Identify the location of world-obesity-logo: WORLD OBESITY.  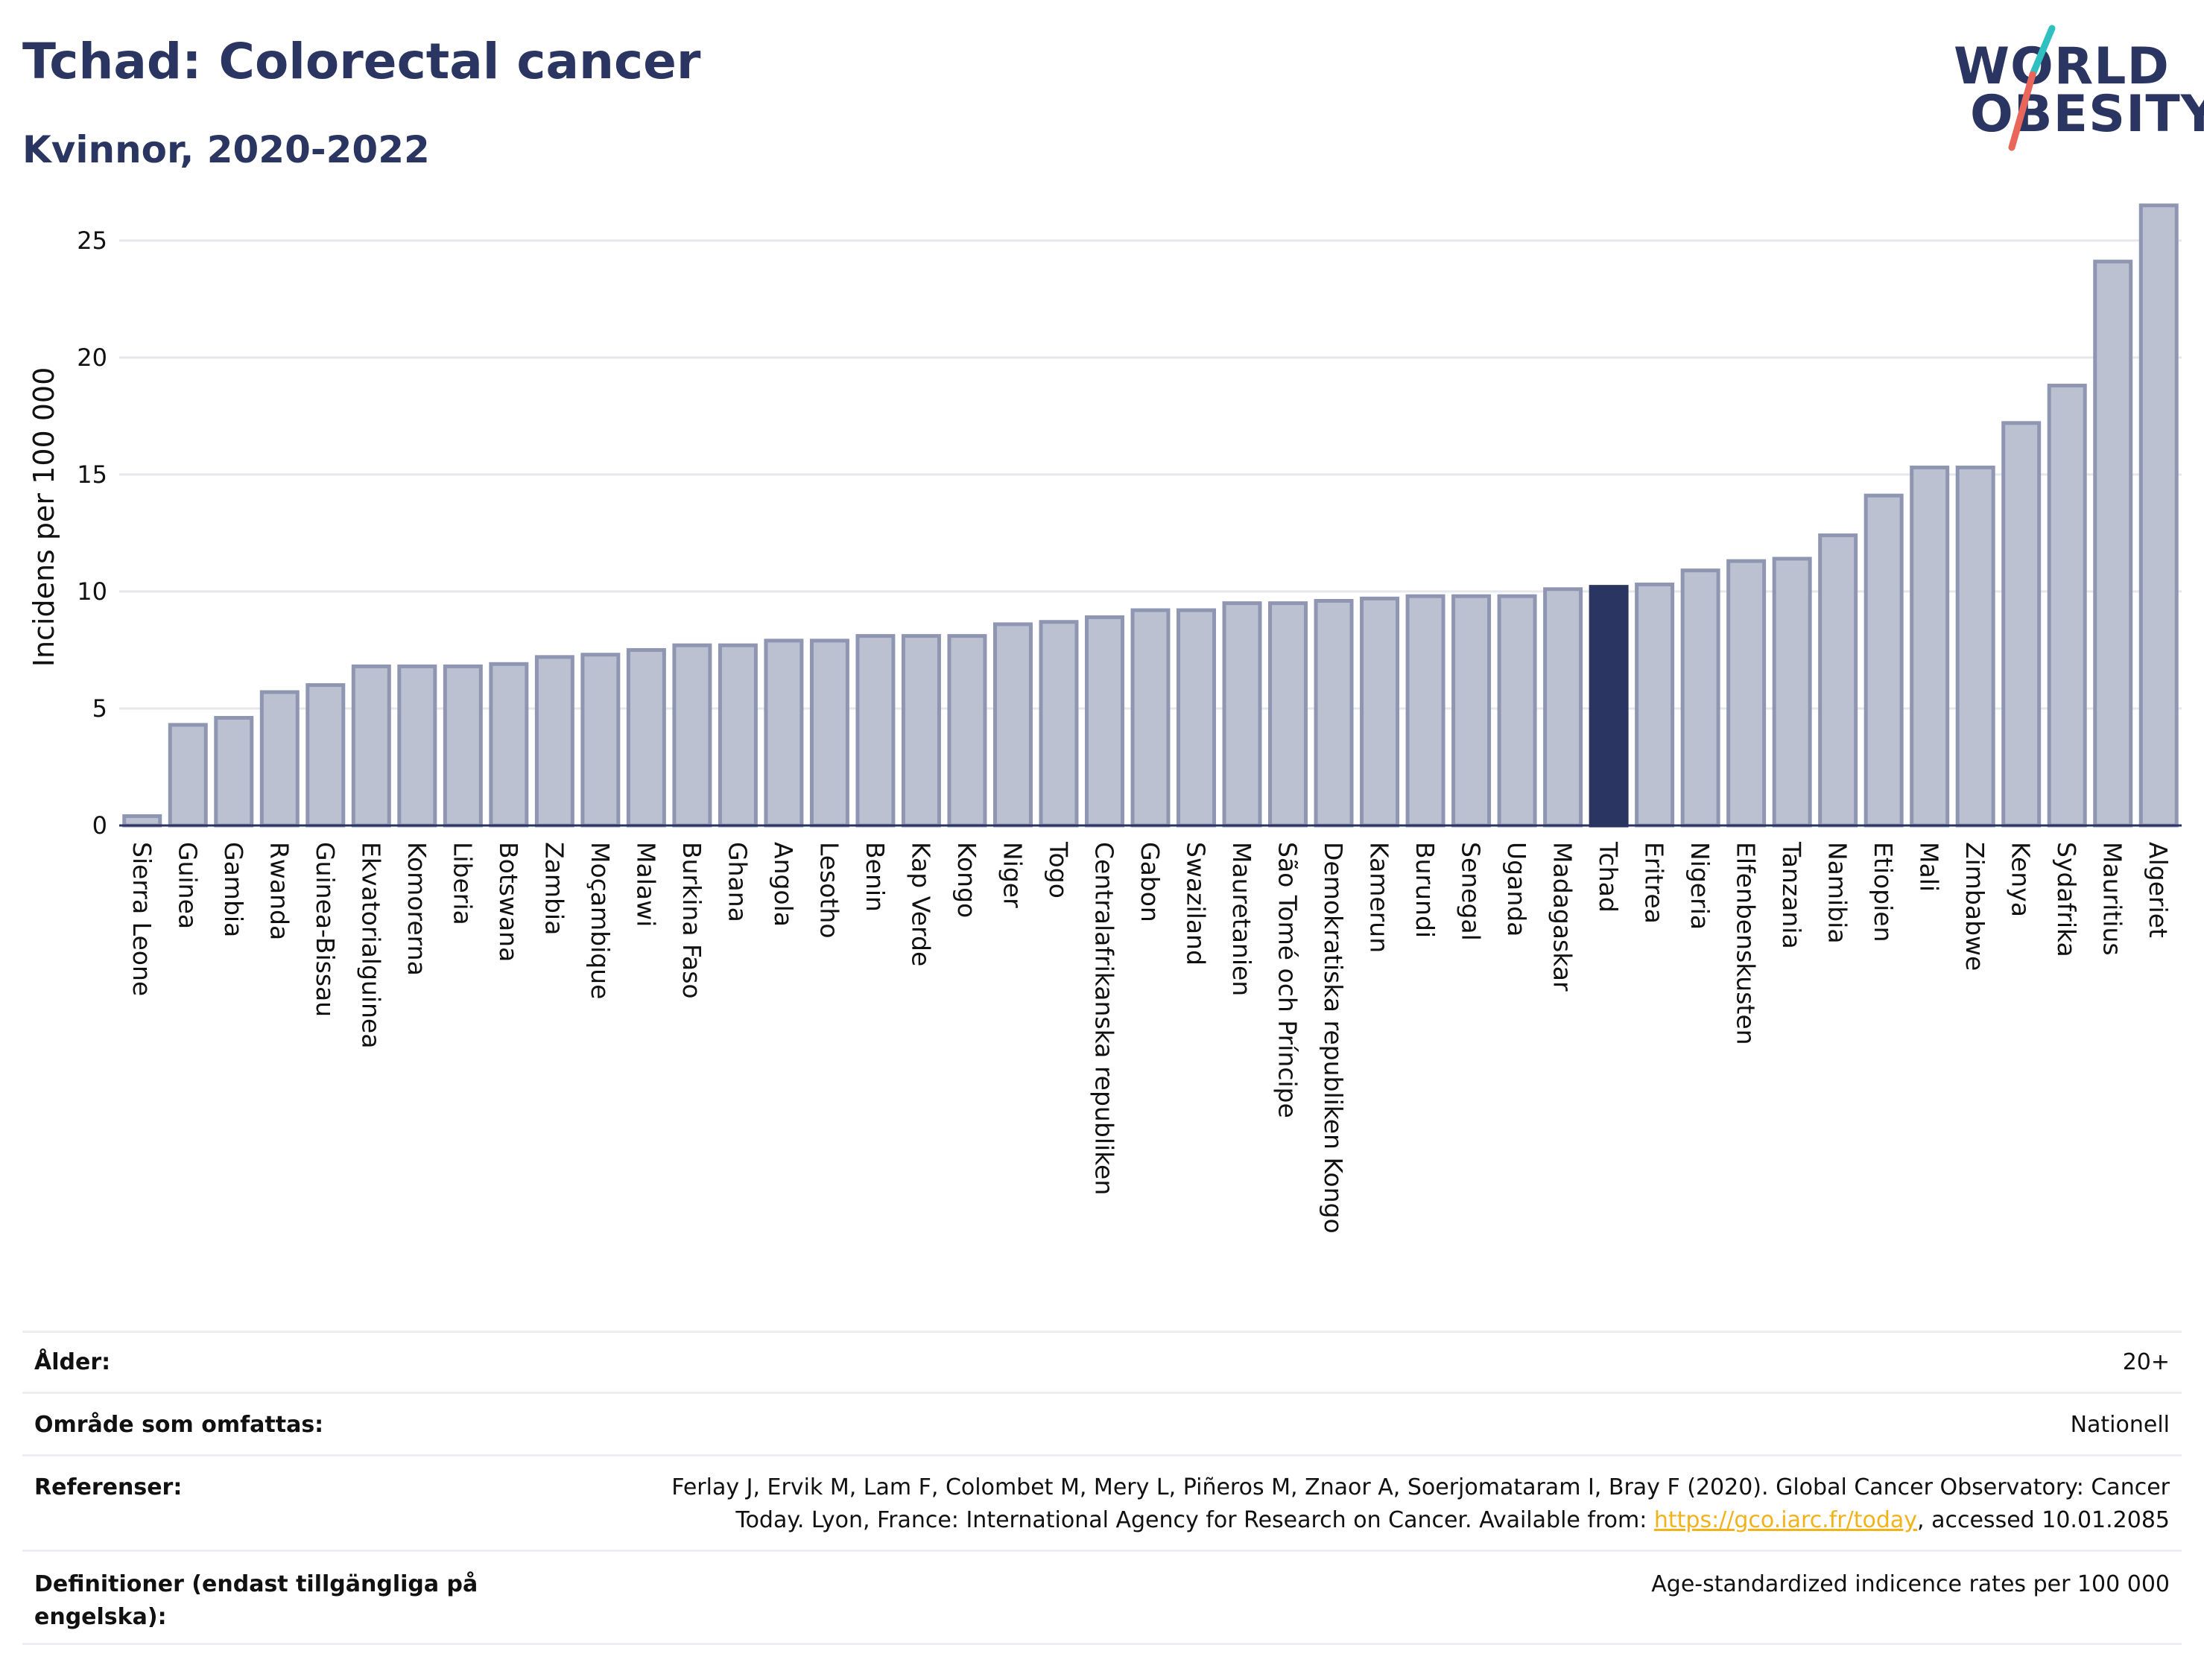
(2070, 96).